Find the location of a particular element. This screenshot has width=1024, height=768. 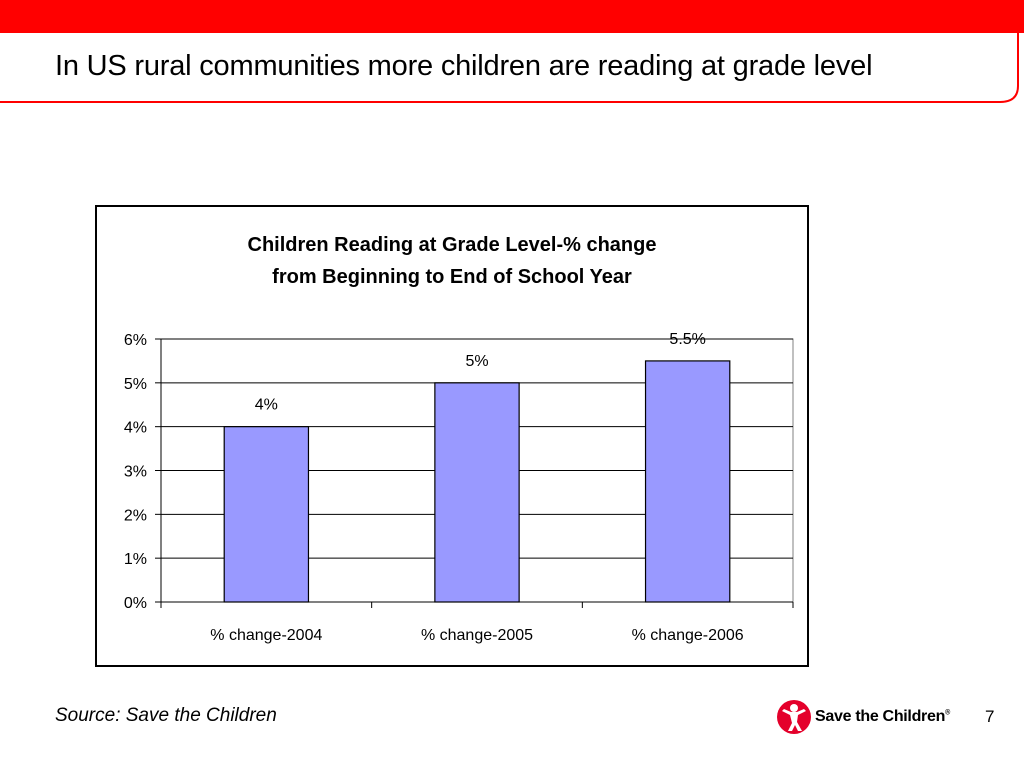

data-label: 5.5% is located at coordinates (687, 339).